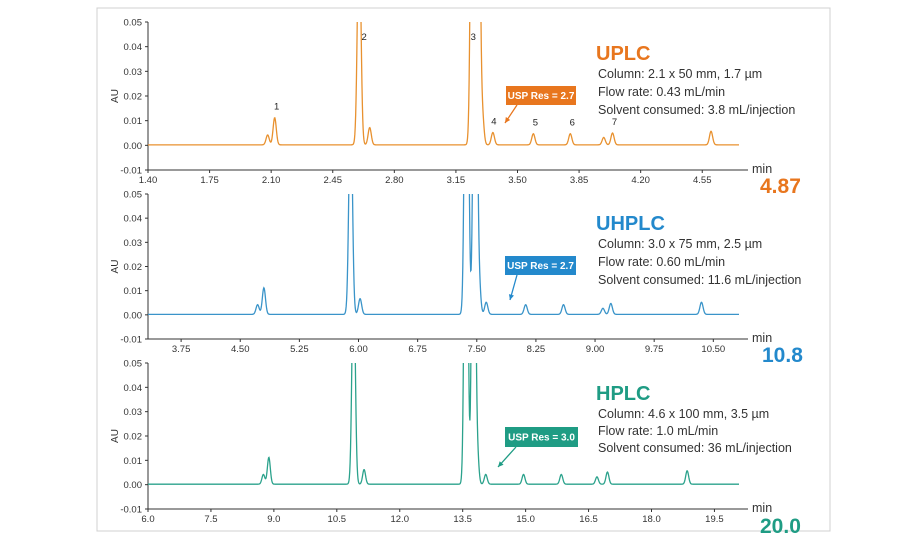 Image resolution: width=914 pixels, height=548 pixels. Describe the element at coordinates (696, 110) in the screenshot. I see `method-info: Solvent consumed: 3.8 mL/injection` at that location.